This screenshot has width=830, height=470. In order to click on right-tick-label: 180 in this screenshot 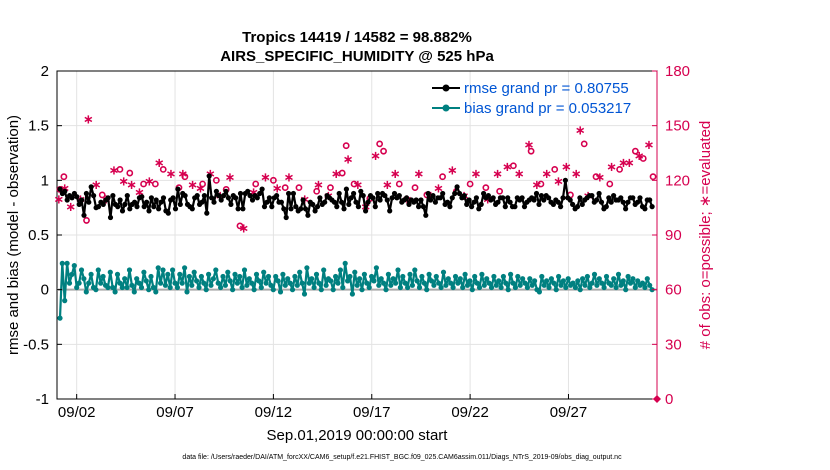, I will do `click(677, 71)`.